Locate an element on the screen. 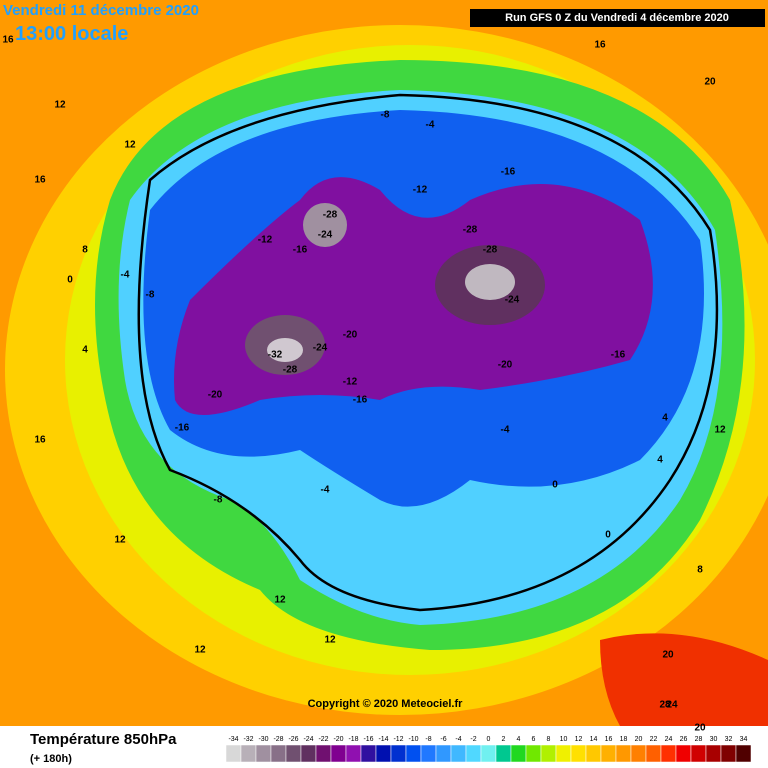 This screenshot has height=768, width=768. colorbar-label: -8 is located at coordinates (428, 739).